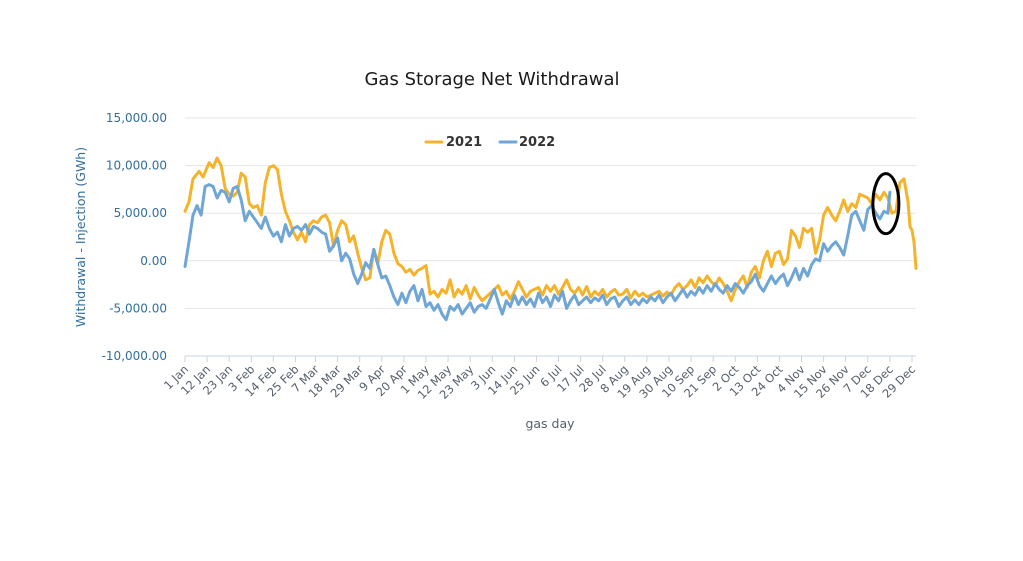  I want to click on legend-item-2022: 2022, so click(526, 142).